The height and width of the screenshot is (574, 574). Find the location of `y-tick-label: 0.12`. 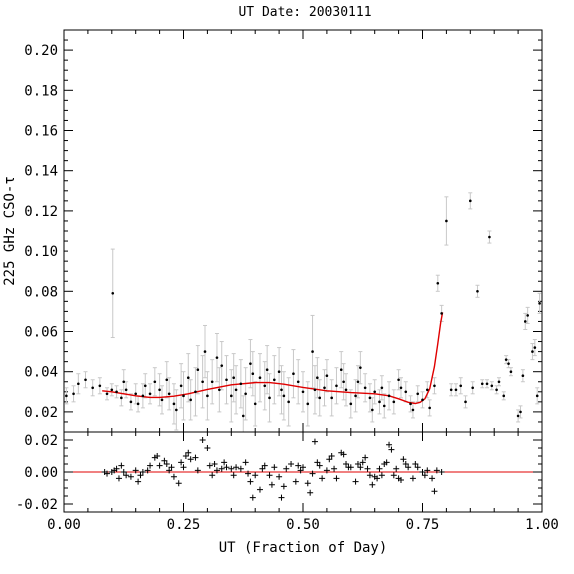

y-tick-label: 0.12 is located at coordinates (41, 212).